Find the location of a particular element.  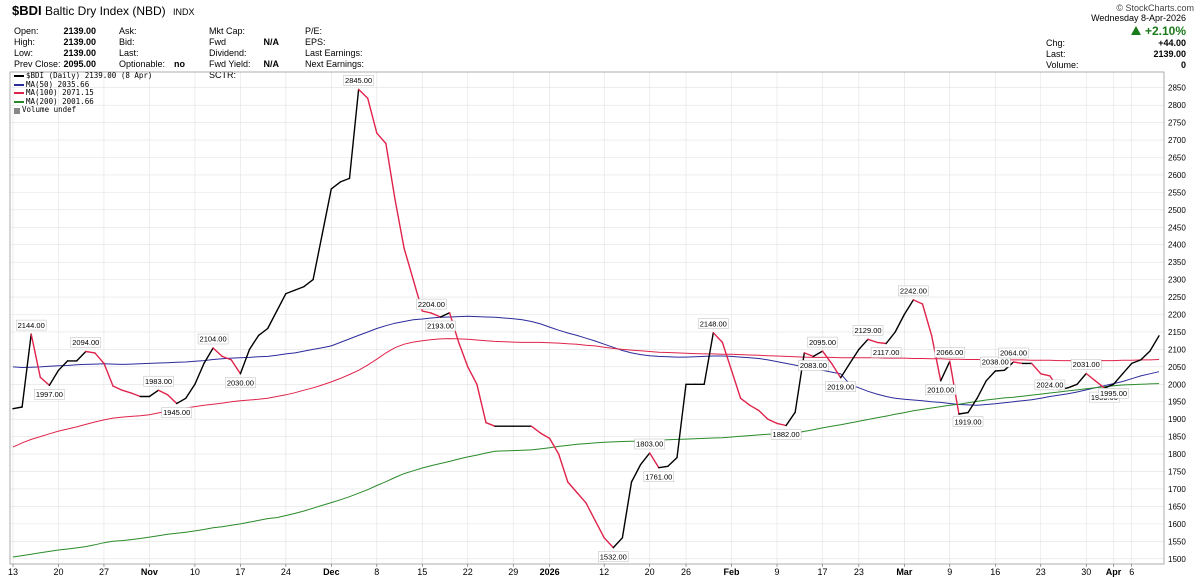

legend-volume-text: Volume undef is located at coordinates (49, 110).